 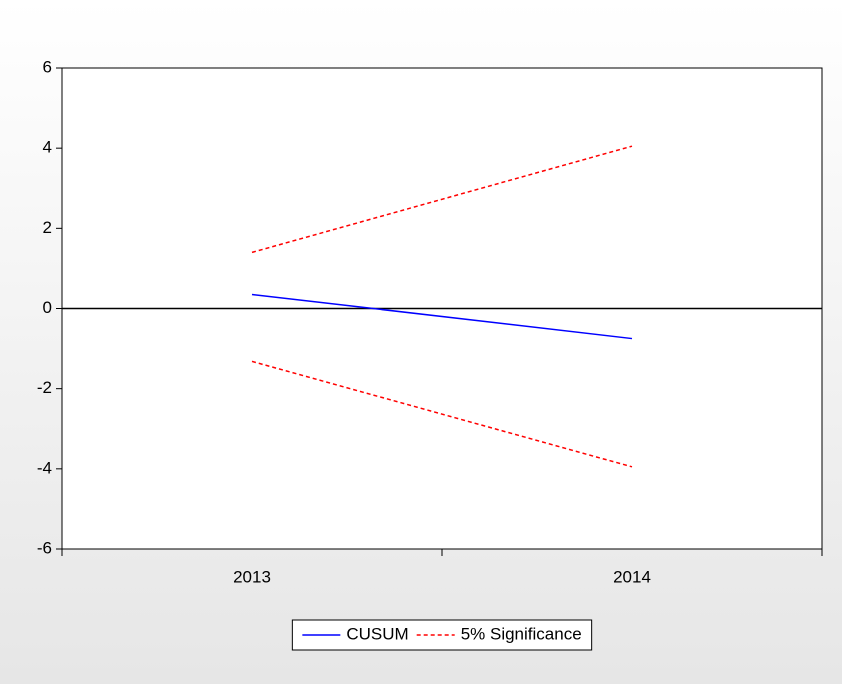 I want to click on y-tick-label: -2, so click(x=44, y=387).